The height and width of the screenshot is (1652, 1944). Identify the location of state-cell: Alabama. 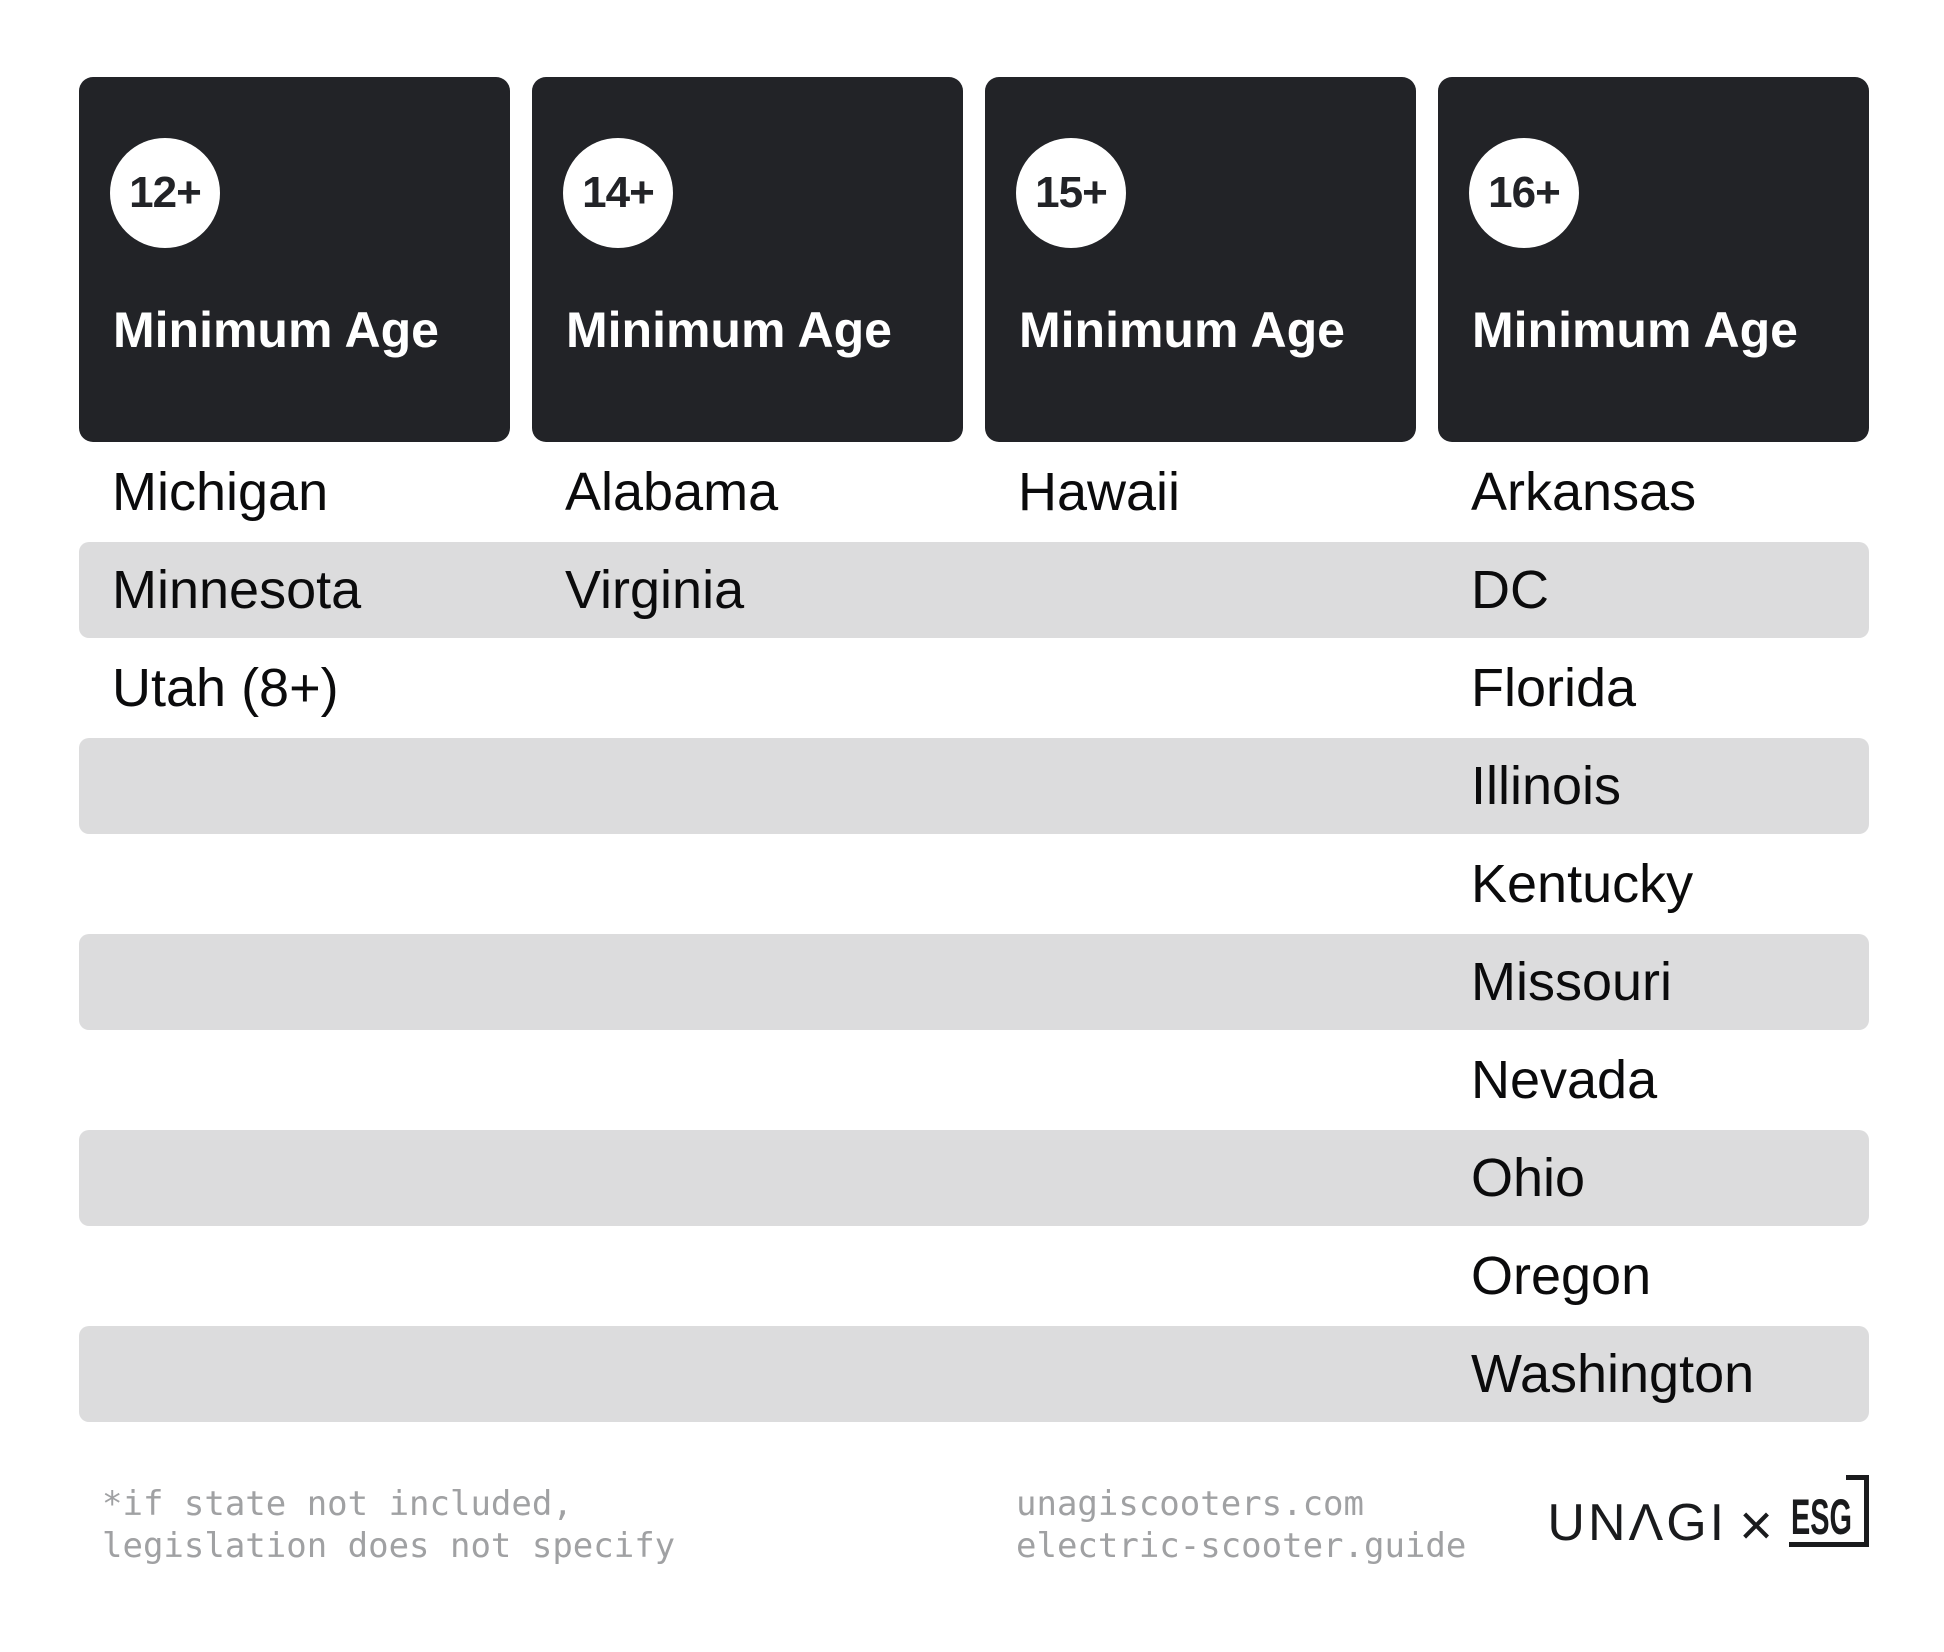
(672, 492).